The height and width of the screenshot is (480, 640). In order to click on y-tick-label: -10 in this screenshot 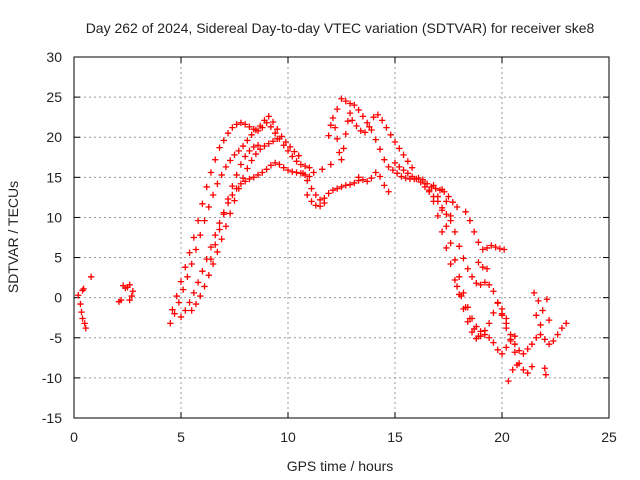, I will do `click(52, 378)`.